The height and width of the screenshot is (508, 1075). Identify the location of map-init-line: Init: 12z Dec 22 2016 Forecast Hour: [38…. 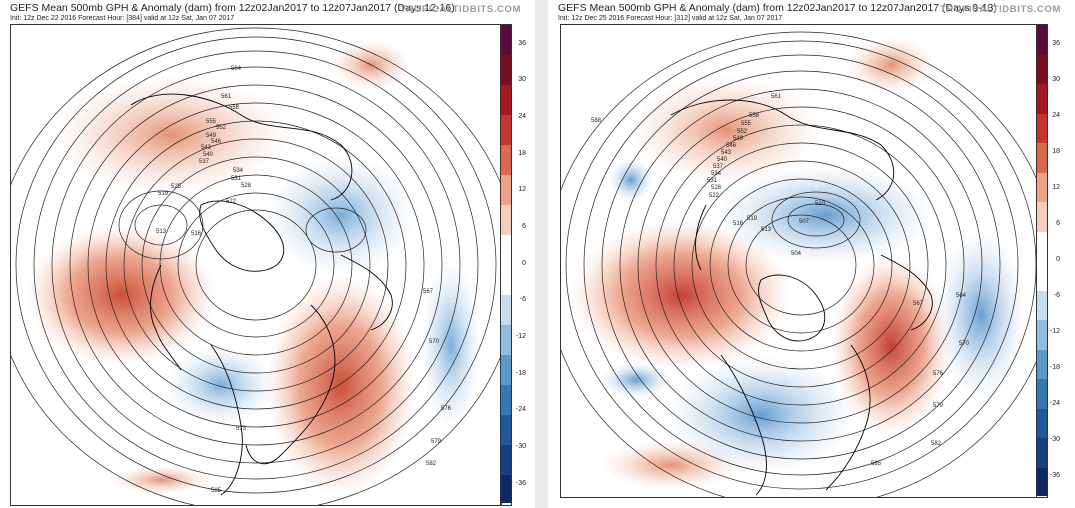
(122, 18).